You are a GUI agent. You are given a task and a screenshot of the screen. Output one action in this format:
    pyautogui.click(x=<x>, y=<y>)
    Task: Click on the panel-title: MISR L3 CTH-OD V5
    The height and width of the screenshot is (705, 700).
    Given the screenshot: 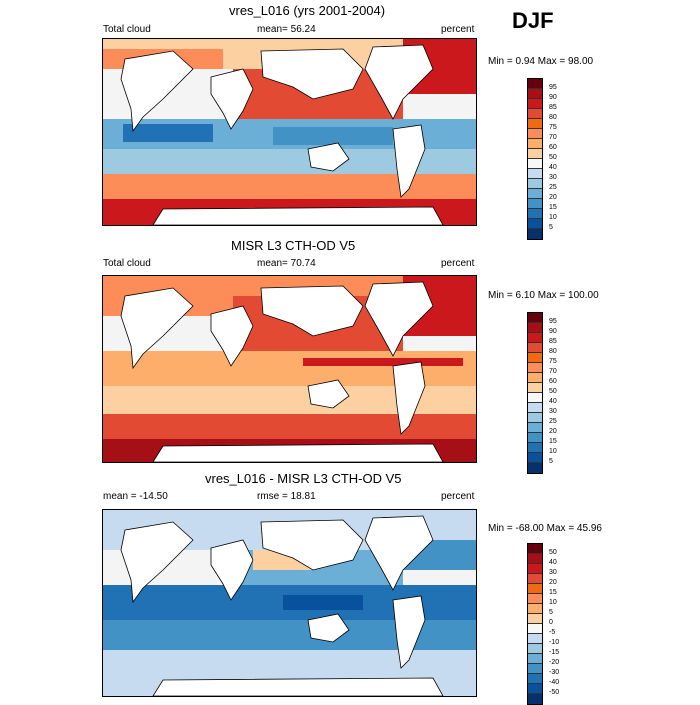 What is the action you would take?
    pyautogui.click(x=293, y=245)
    